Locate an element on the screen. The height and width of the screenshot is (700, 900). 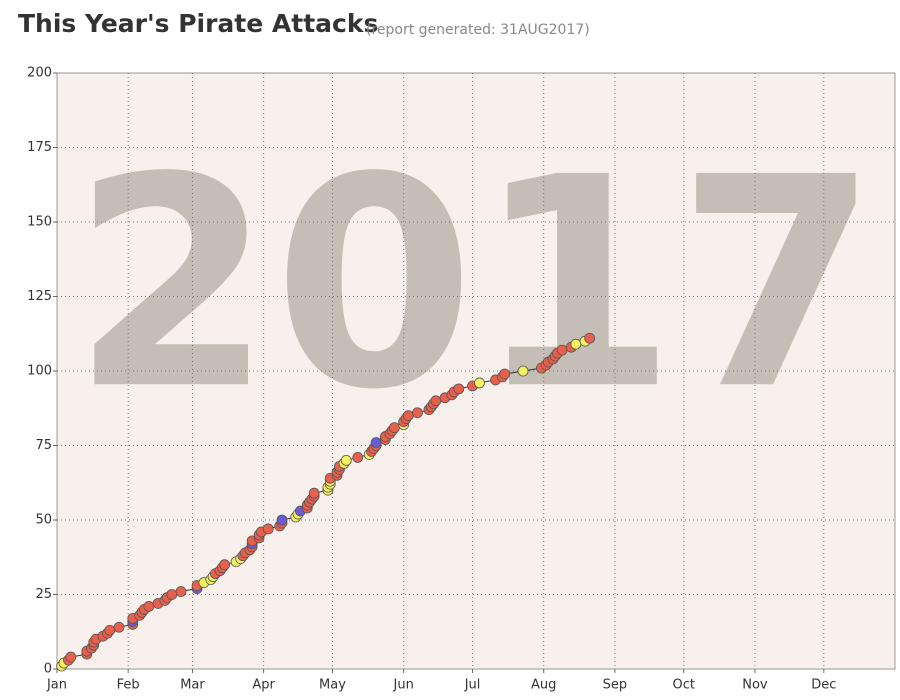
y-tick-label: 75 is located at coordinates (43, 445).